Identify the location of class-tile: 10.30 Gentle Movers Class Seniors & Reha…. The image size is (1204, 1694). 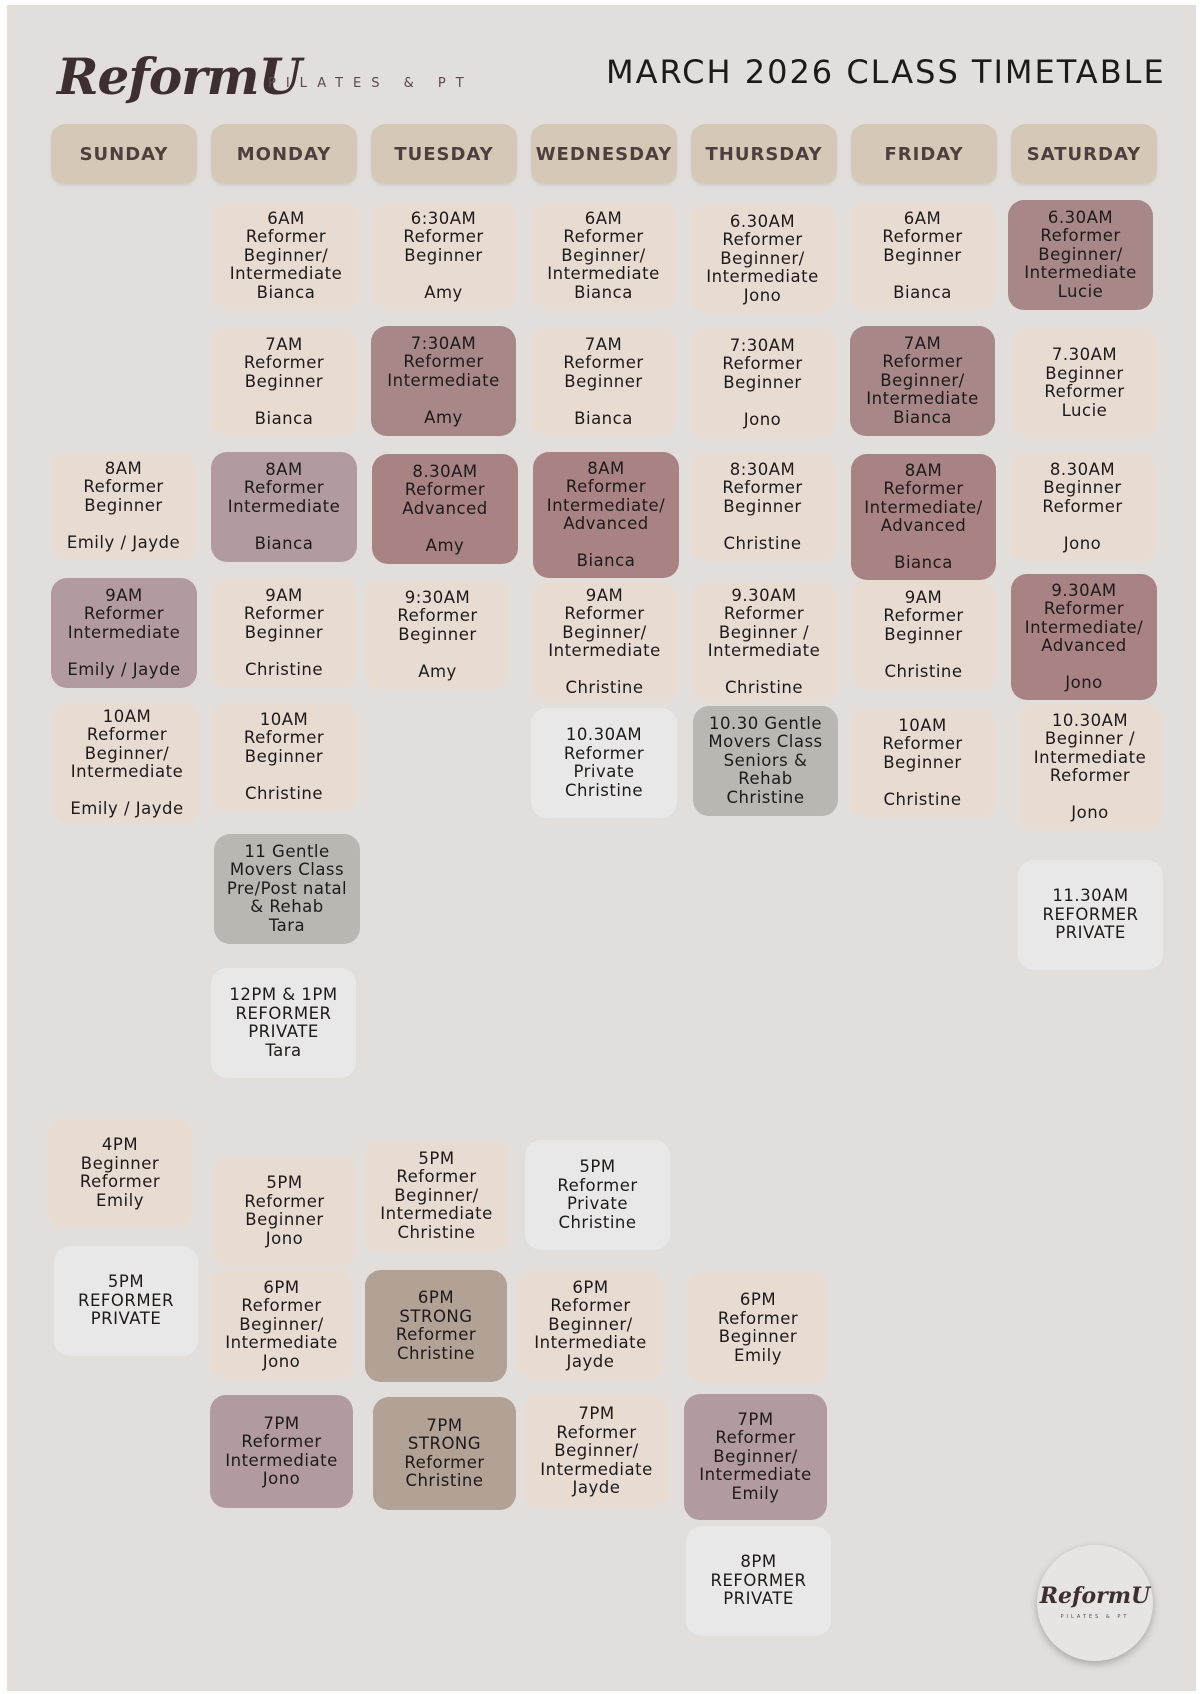
(765, 761).